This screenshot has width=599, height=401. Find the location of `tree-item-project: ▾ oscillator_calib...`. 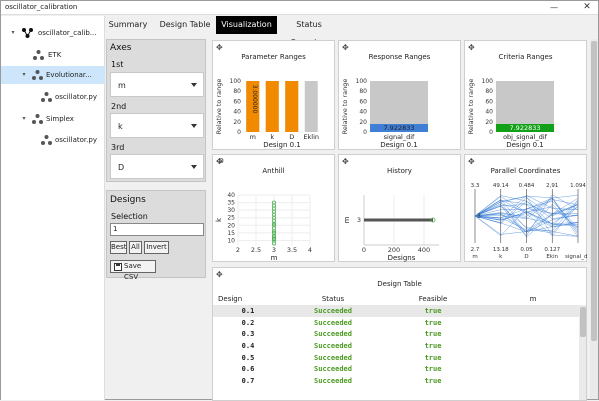

tree-item-project: ▾ oscillator_calib... is located at coordinates (53, 33).